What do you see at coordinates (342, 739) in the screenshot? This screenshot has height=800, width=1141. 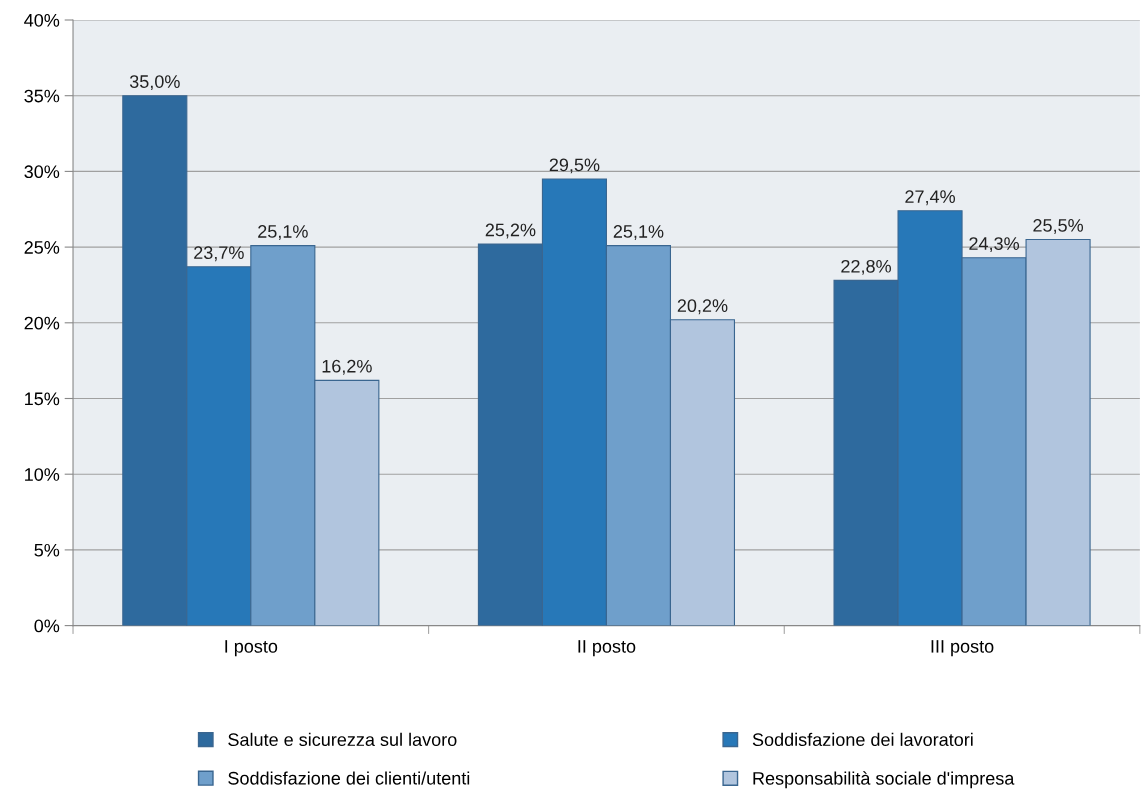 I see `legend-label: Salute e sicurezza sul lavoro` at bounding box center [342, 739].